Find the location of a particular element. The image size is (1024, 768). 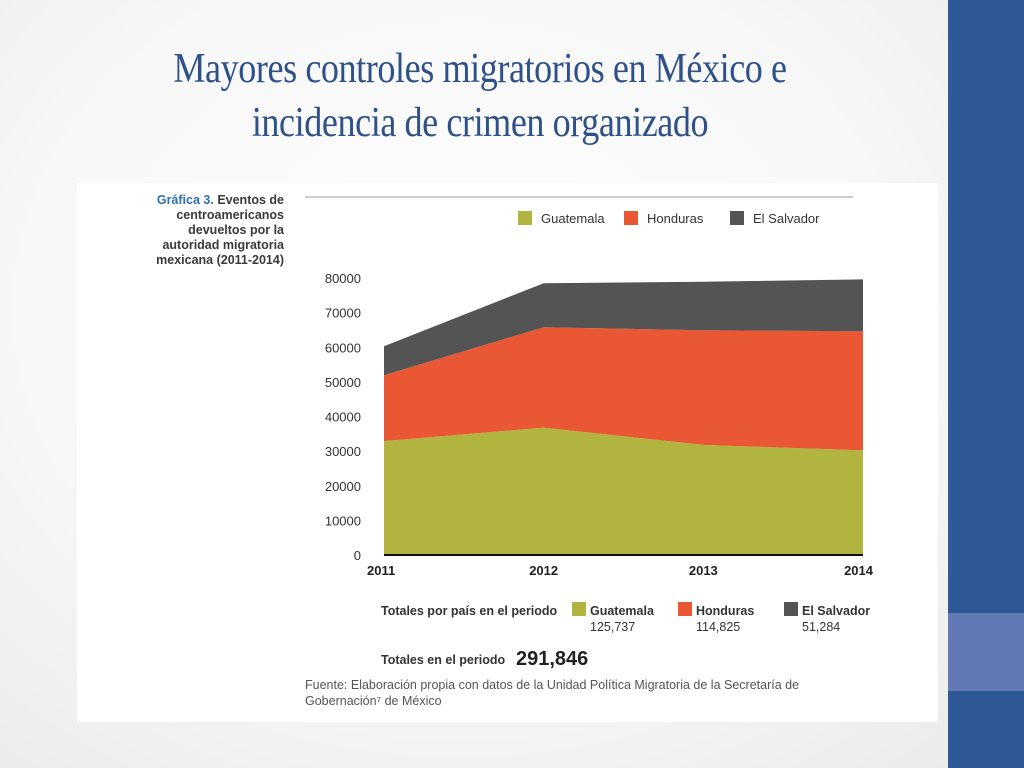

totals-name-honduras: Honduras is located at coordinates (725, 611).